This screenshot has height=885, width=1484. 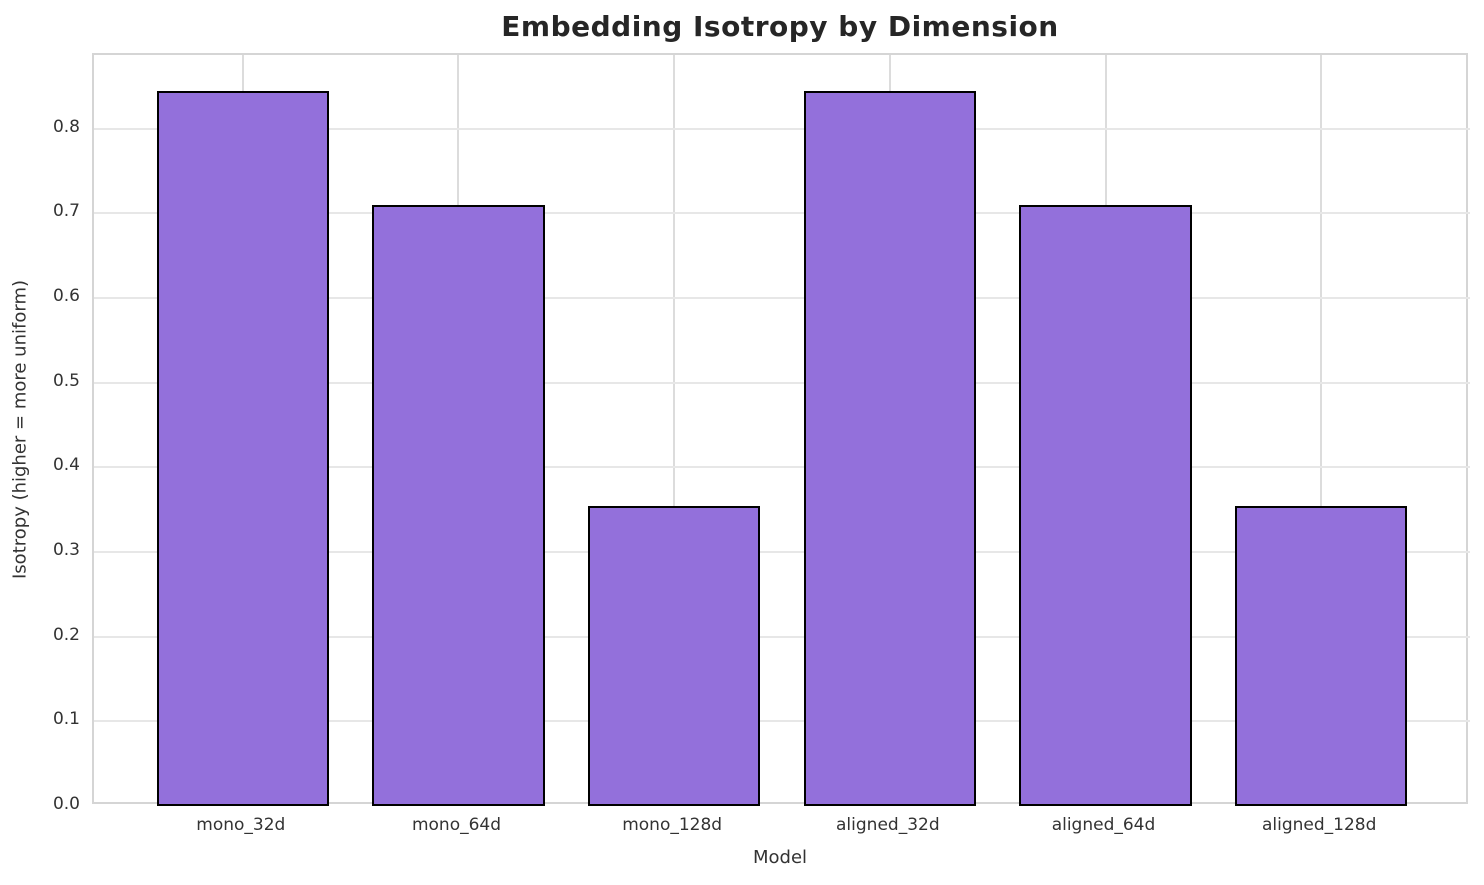 I want to click on y-tick-label: 0.3, so click(x=66, y=549).